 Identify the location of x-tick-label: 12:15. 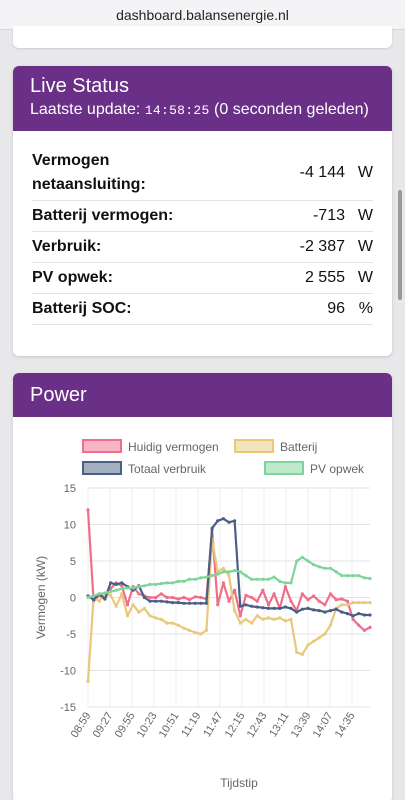
(235, 725).